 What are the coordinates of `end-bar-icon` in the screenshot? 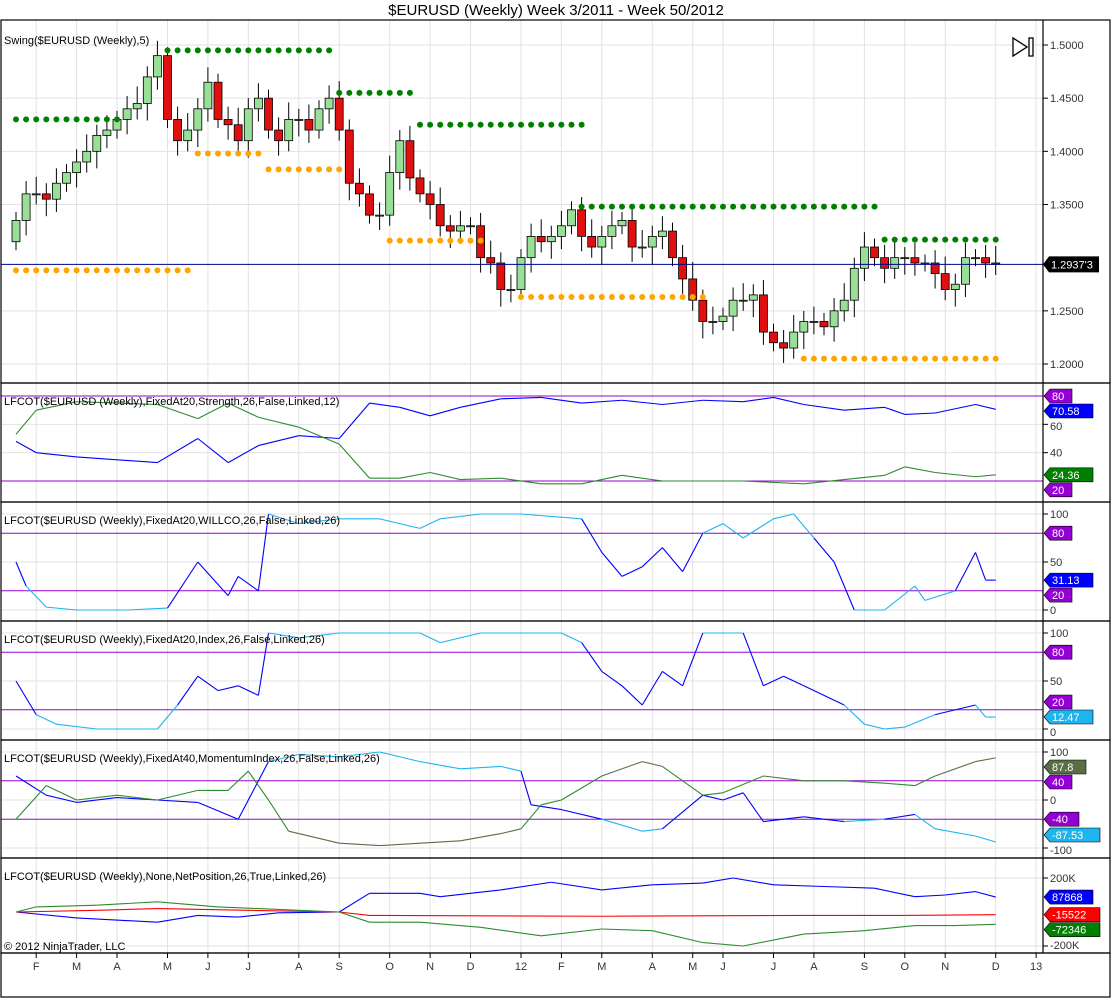 It's located at (1031, 47).